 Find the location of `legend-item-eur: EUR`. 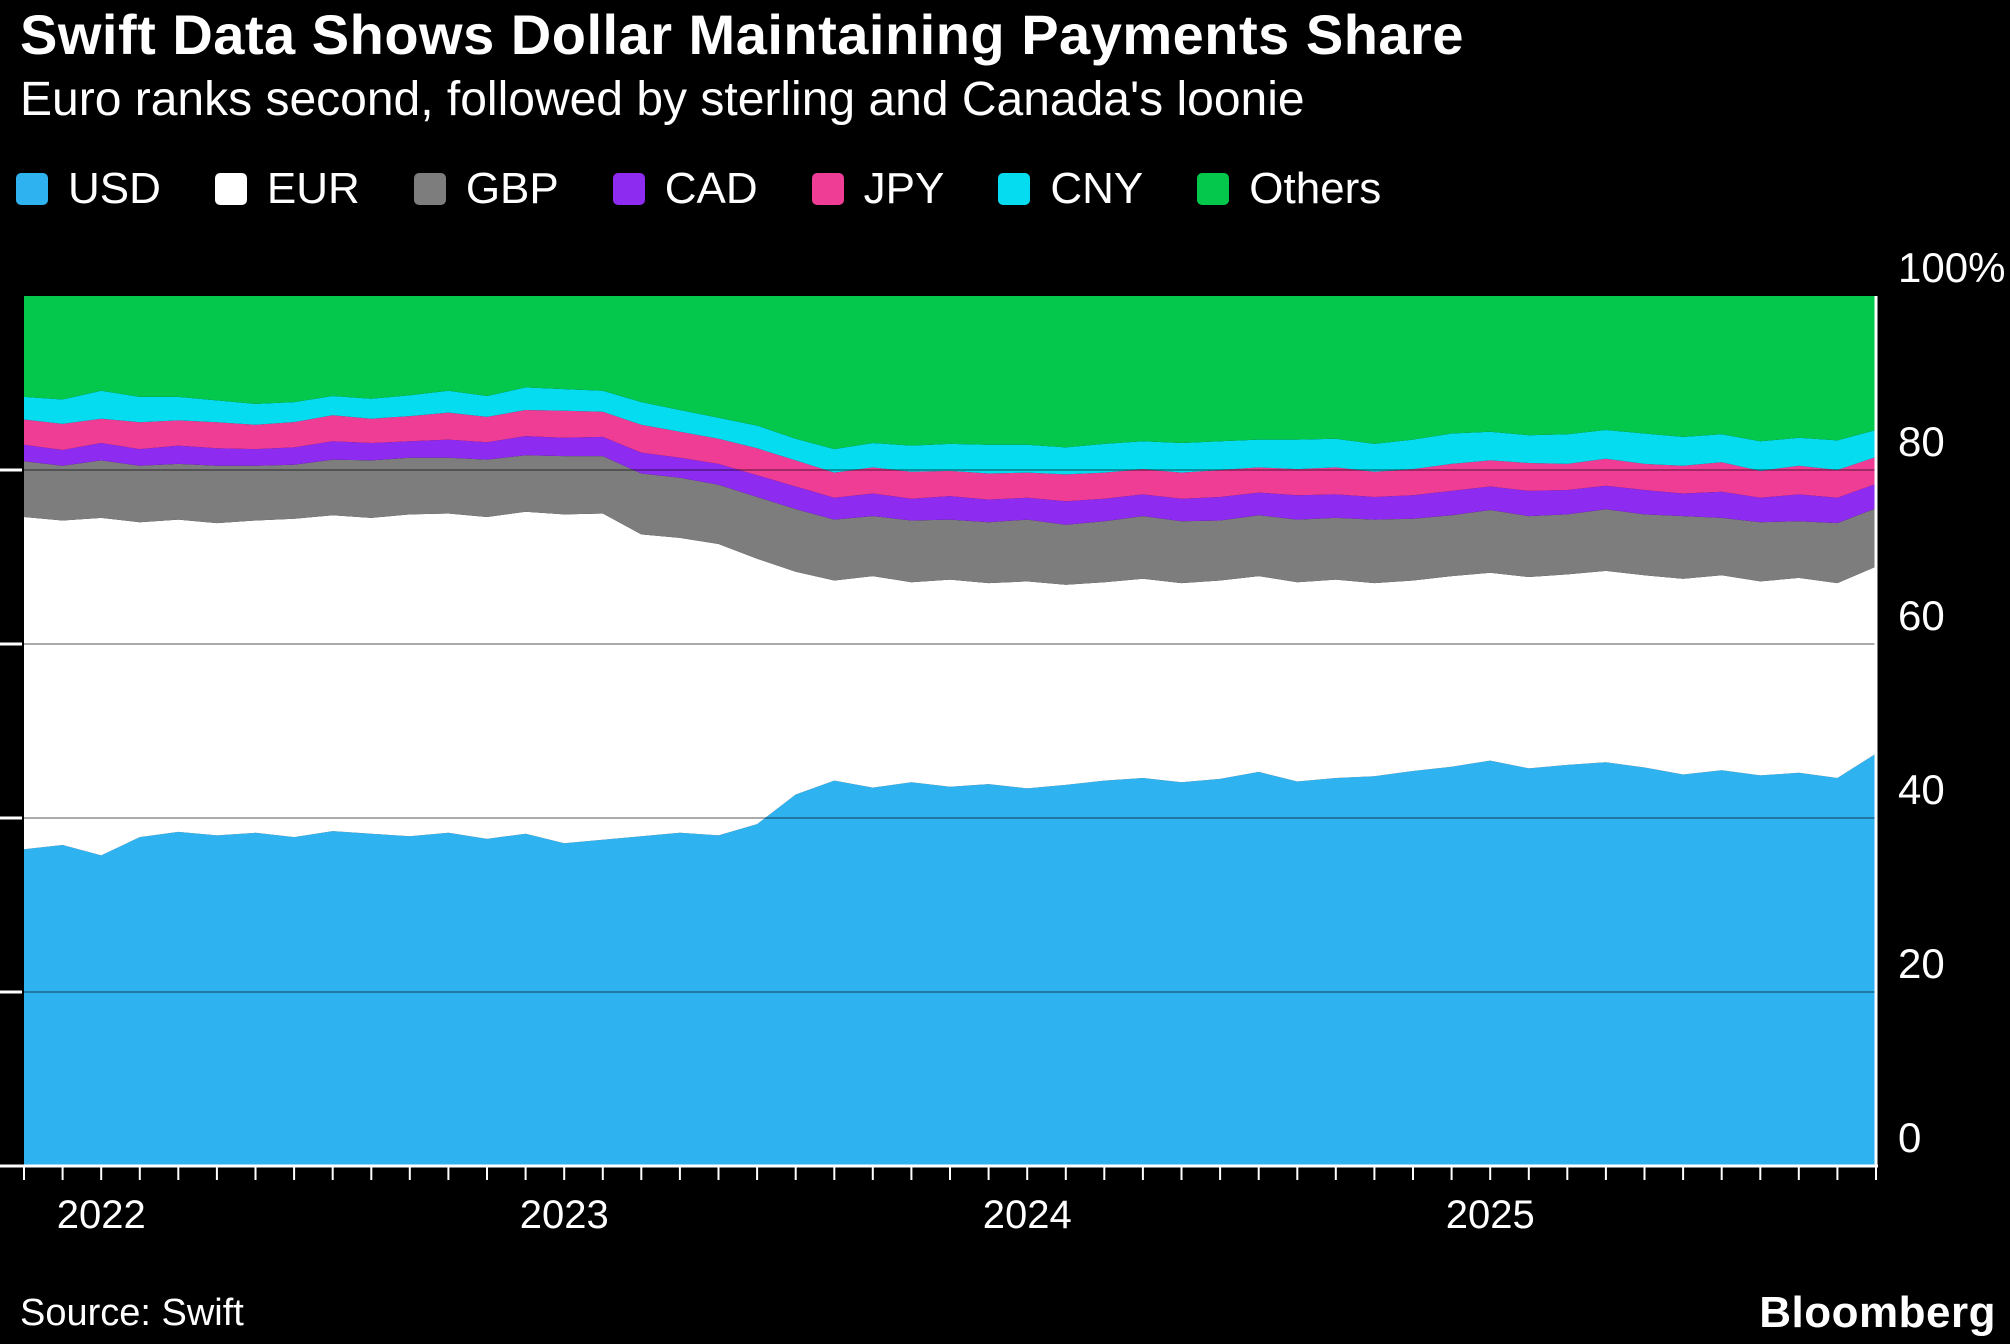

legend-item-eur: EUR is located at coordinates (287, 189).